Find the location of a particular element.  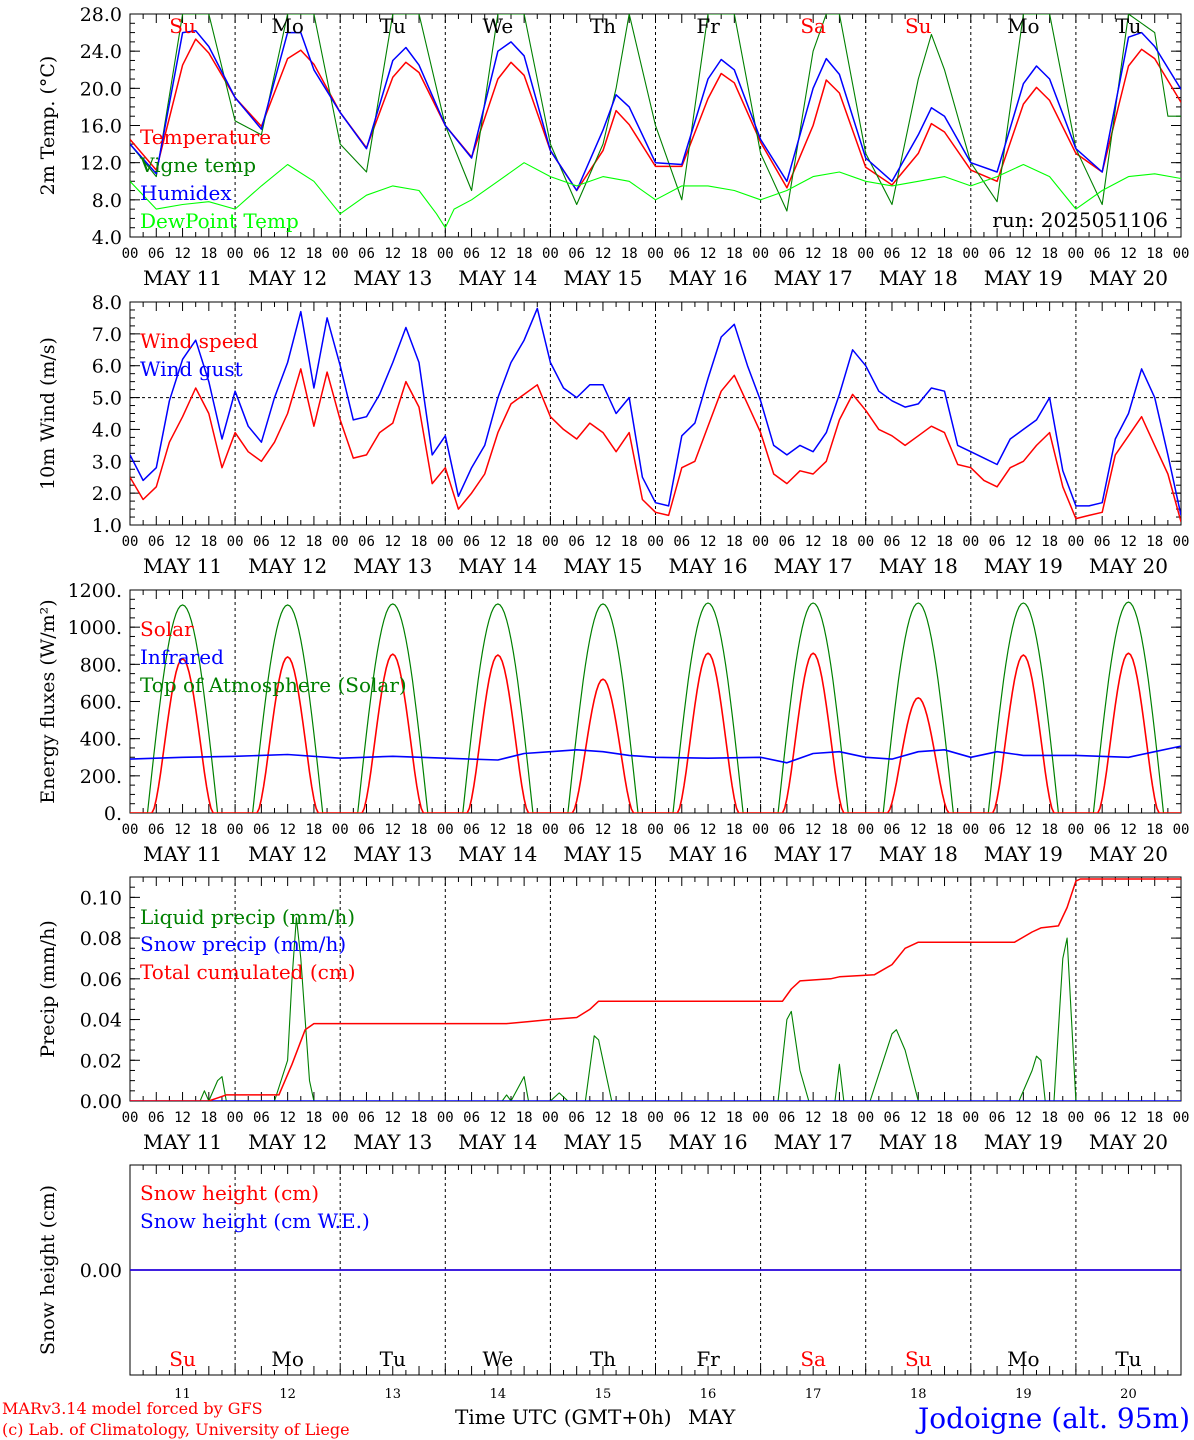

y-tick-label: 24.0 is located at coordinates (101, 52).